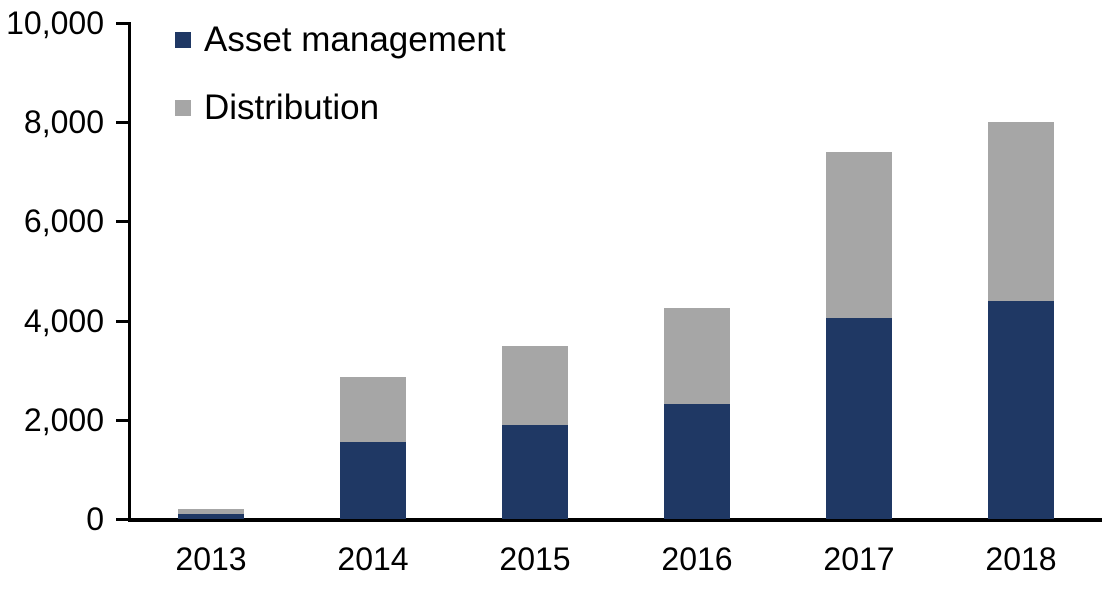 The image size is (1102, 594). What do you see at coordinates (183, 40) in the screenshot?
I see `legend-swatch-asset-management-icon` at bounding box center [183, 40].